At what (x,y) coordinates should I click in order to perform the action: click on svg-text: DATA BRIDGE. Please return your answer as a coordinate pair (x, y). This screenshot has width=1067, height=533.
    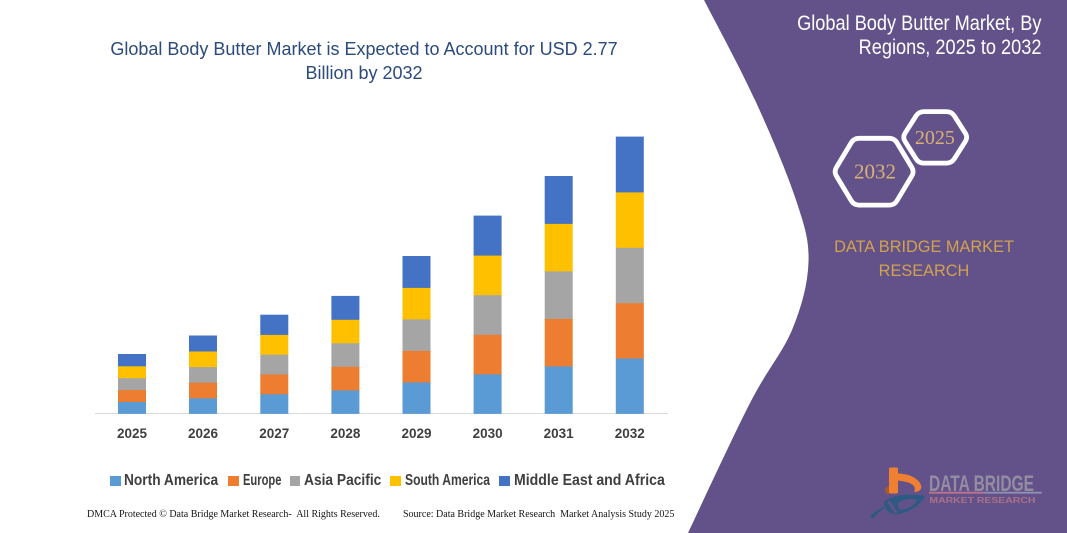
    Looking at the image, I should click on (981, 483).